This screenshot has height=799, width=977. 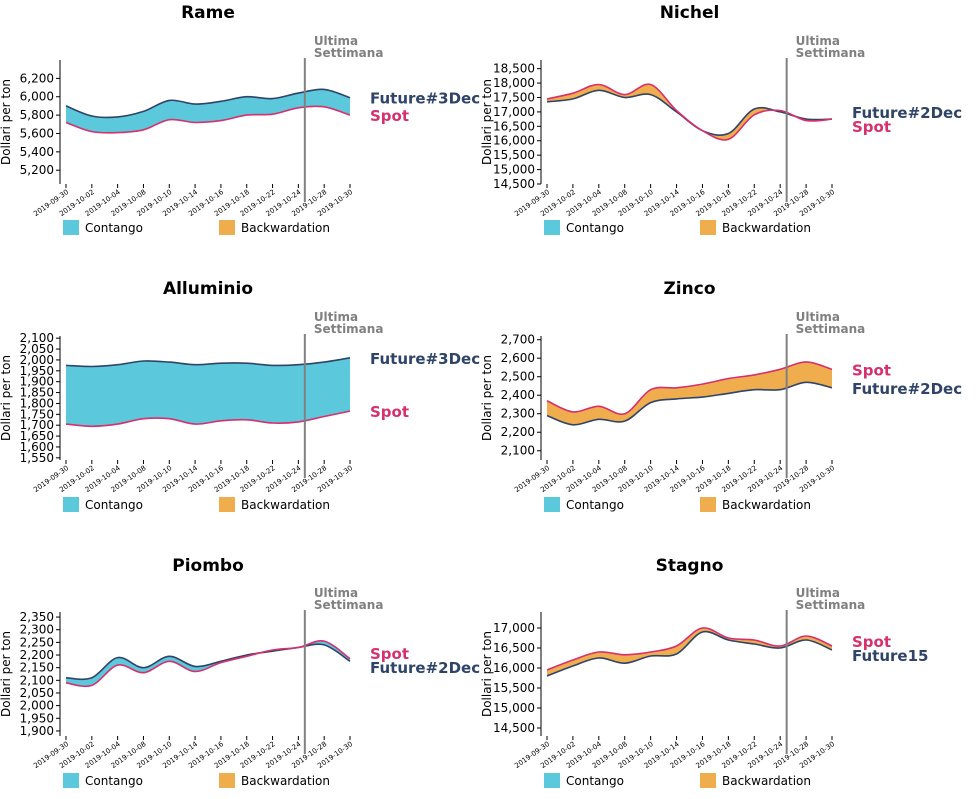 I want to click on chart-title: Stagno, so click(x=690, y=566).